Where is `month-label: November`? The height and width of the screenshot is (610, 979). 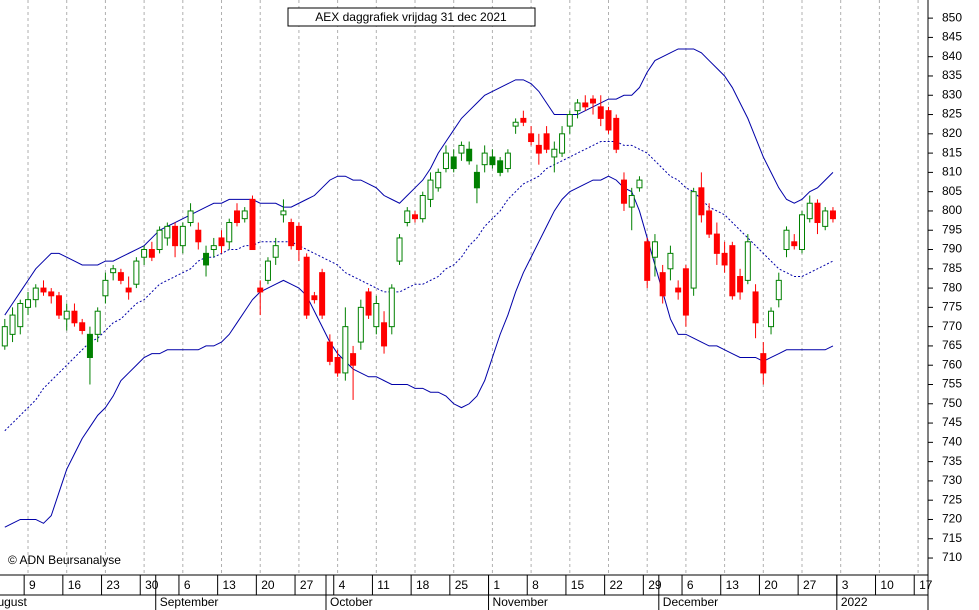 month-label: November is located at coordinates (520, 602).